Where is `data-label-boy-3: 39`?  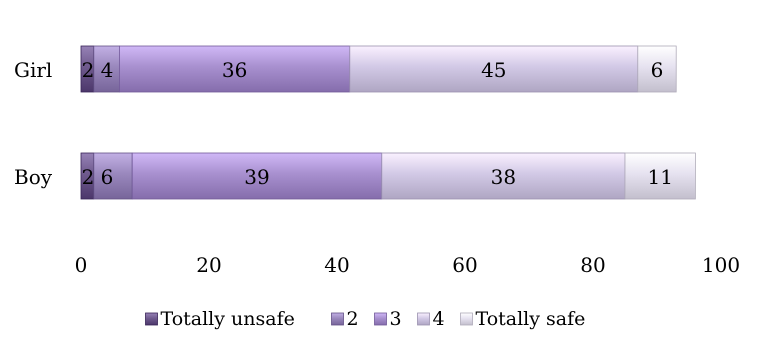 data-label-boy-3: 39 is located at coordinates (256, 177).